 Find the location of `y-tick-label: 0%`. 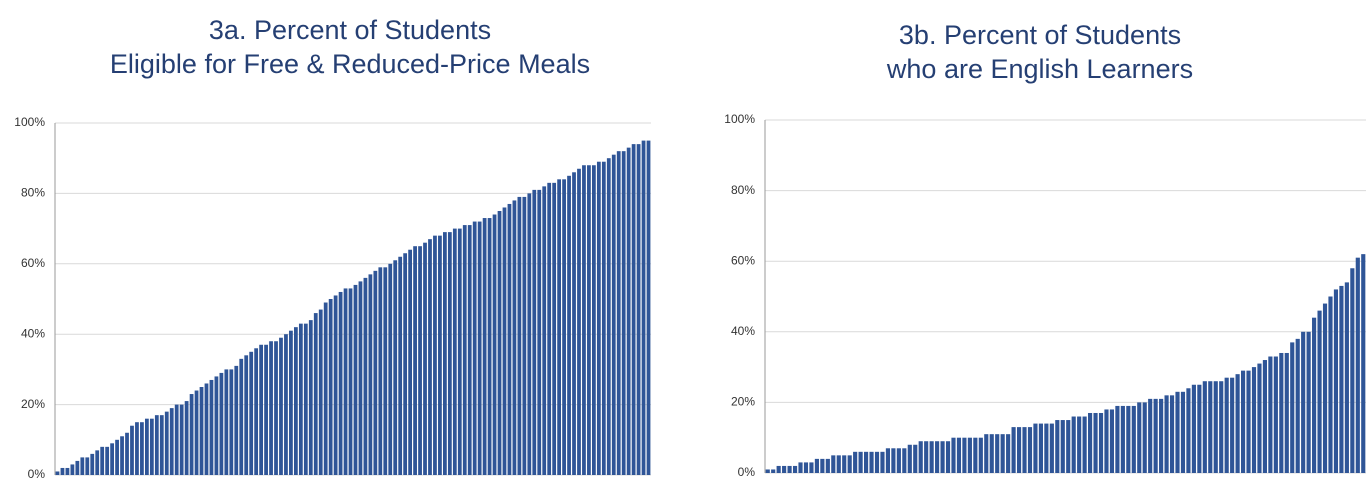

y-tick-label: 0% is located at coordinates (747, 472).